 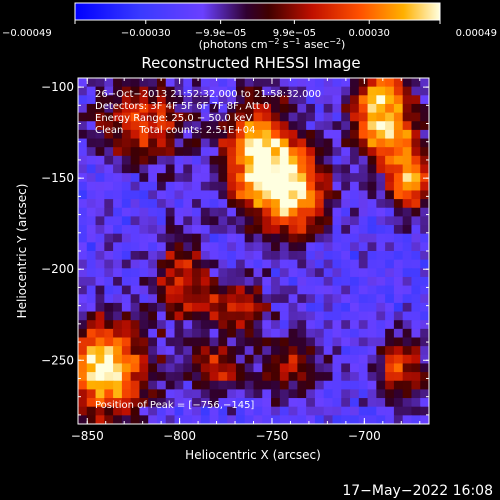 I want to click on annotation-energy: Energy Range: 25.0 − 50.0 keV, so click(x=173, y=118).